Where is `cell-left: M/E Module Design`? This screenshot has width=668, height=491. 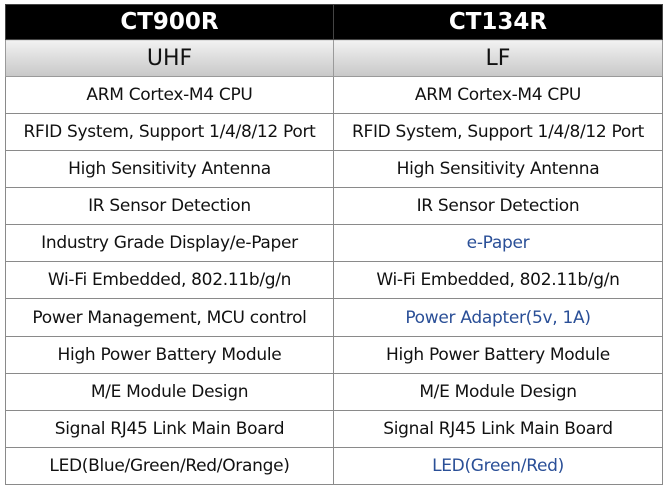
cell-left: M/E Module Design is located at coordinates (169, 391).